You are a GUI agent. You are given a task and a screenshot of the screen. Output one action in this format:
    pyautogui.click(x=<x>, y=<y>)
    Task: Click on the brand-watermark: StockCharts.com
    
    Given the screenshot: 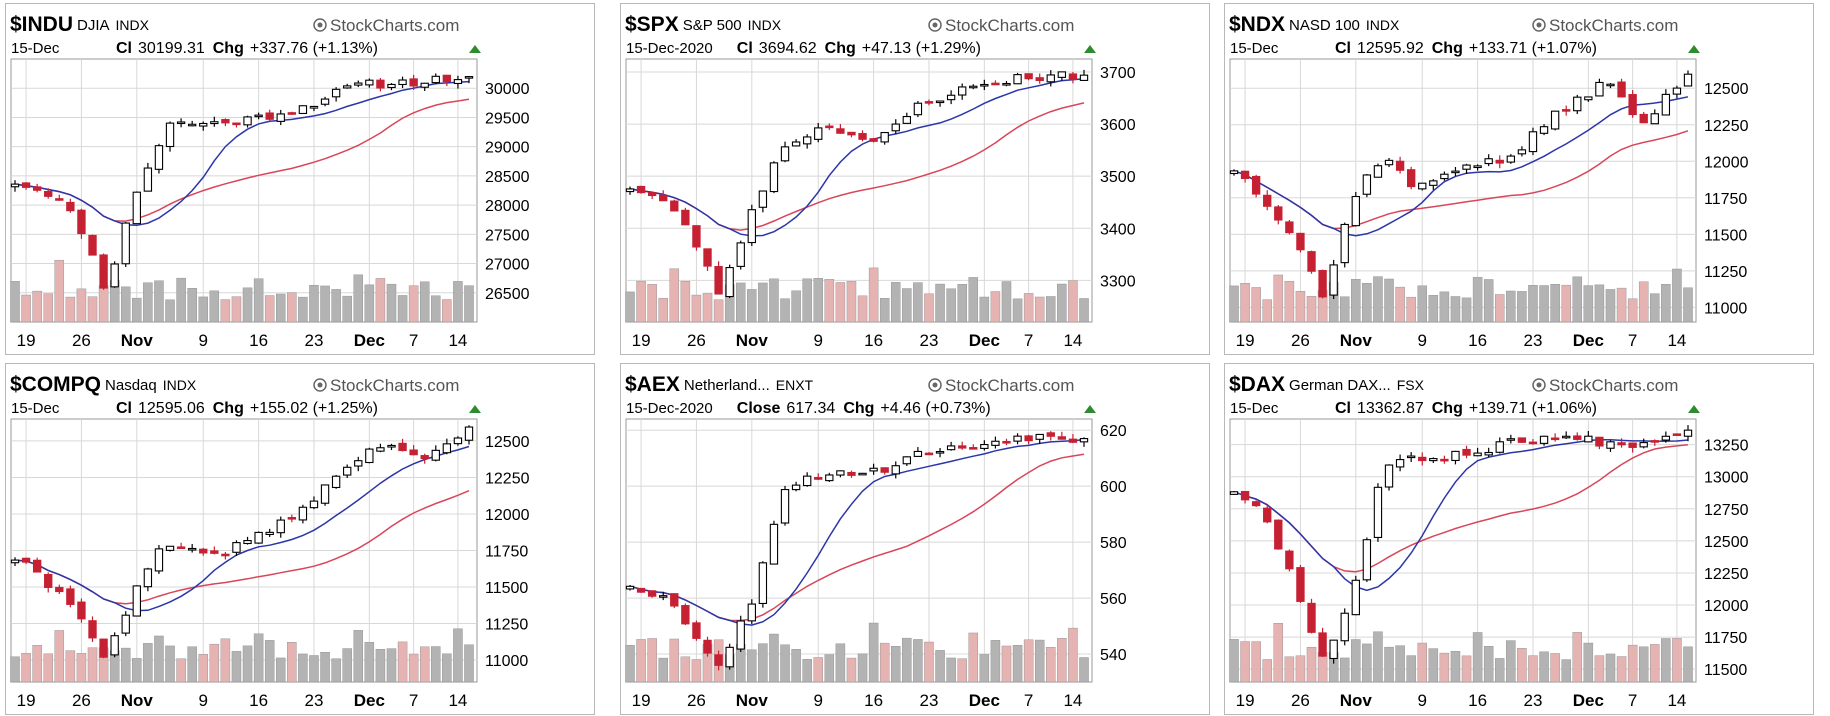 What is the action you would take?
    pyautogui.click(x=1613, y=385)
    